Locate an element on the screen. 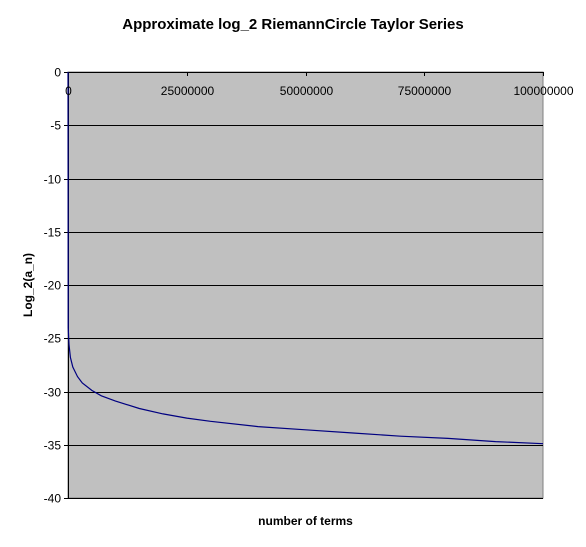 This screenshot has height=547, width=586. y-tick-label: -30 is located at coordinates (53, 393).